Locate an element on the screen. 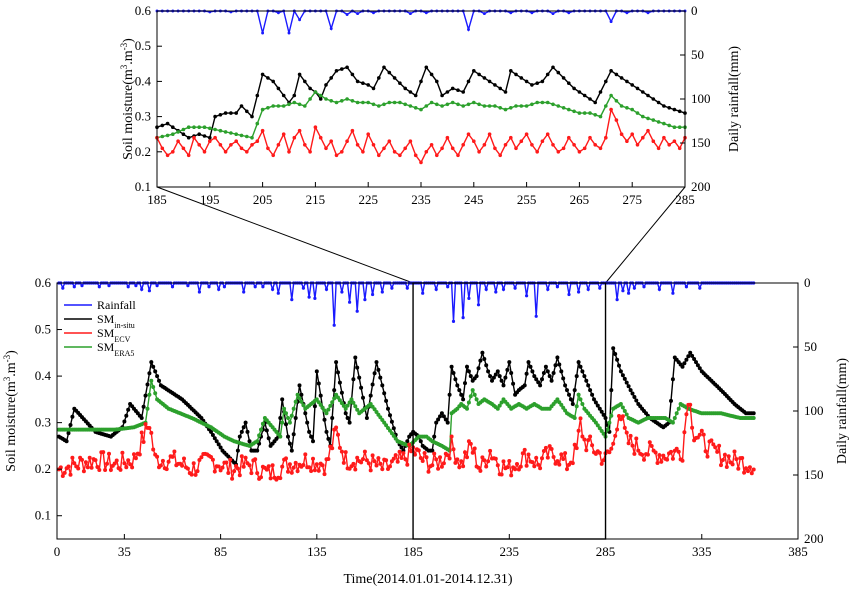 The image size is (858, 592). y-right-tick-label: 0 is located at coordinates (694, 10).